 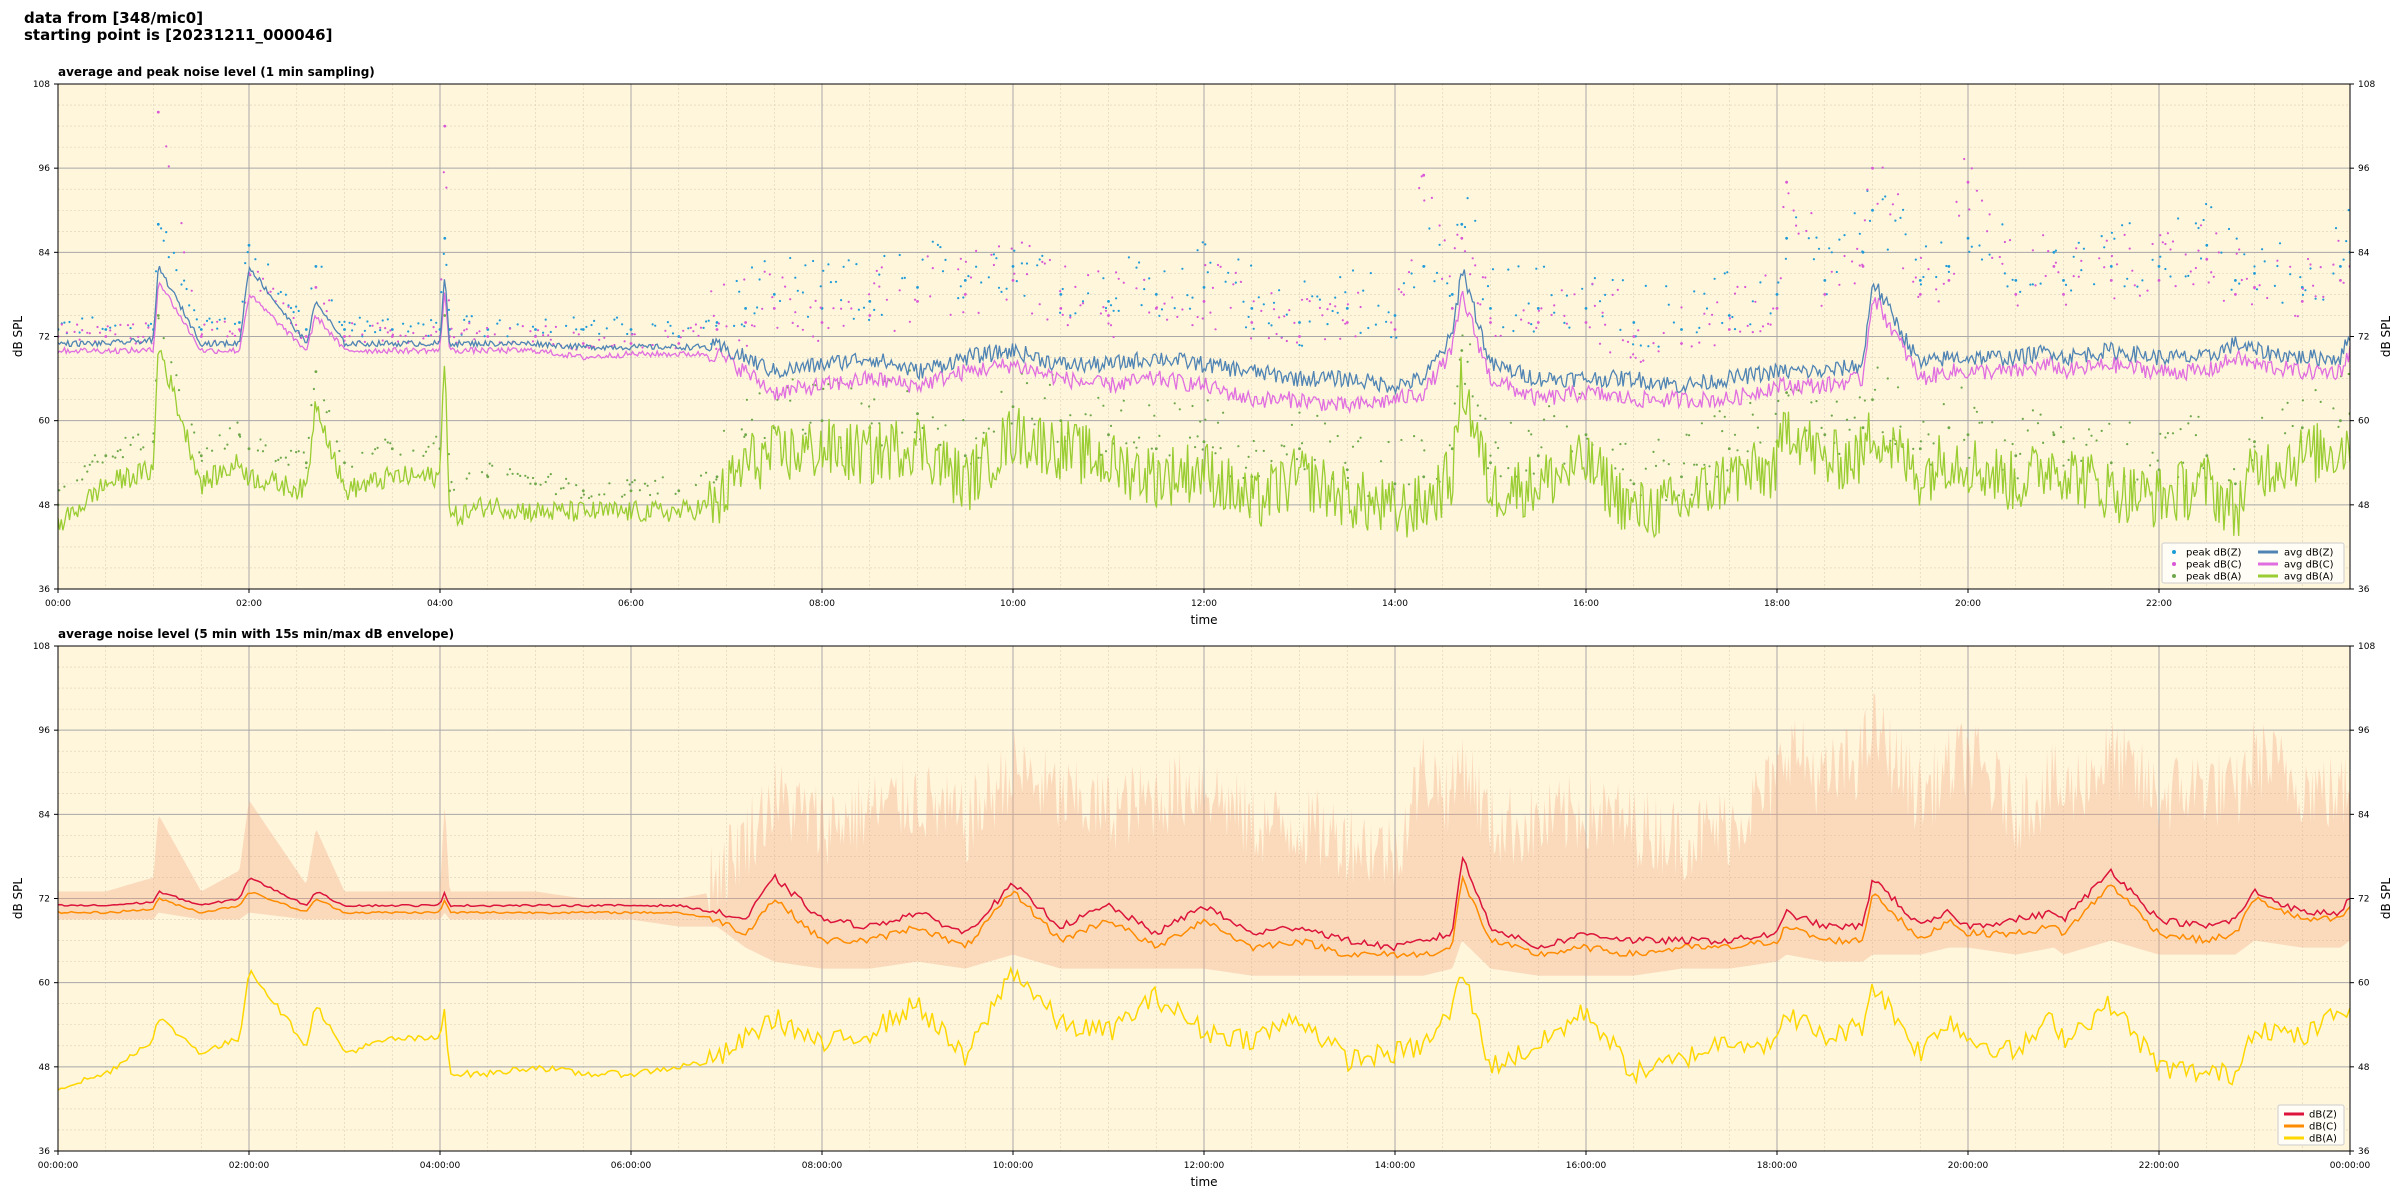 I want to click on x-tick-label: 00:00:00, so click(x=2350, y=1166).